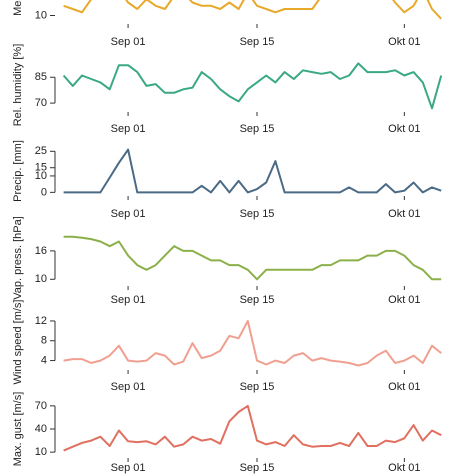 This screenshot has height=474, width=474. Describe the element at coordinates (41, 429) in the screenshot. I see `y-tick-label: 40` at that location.